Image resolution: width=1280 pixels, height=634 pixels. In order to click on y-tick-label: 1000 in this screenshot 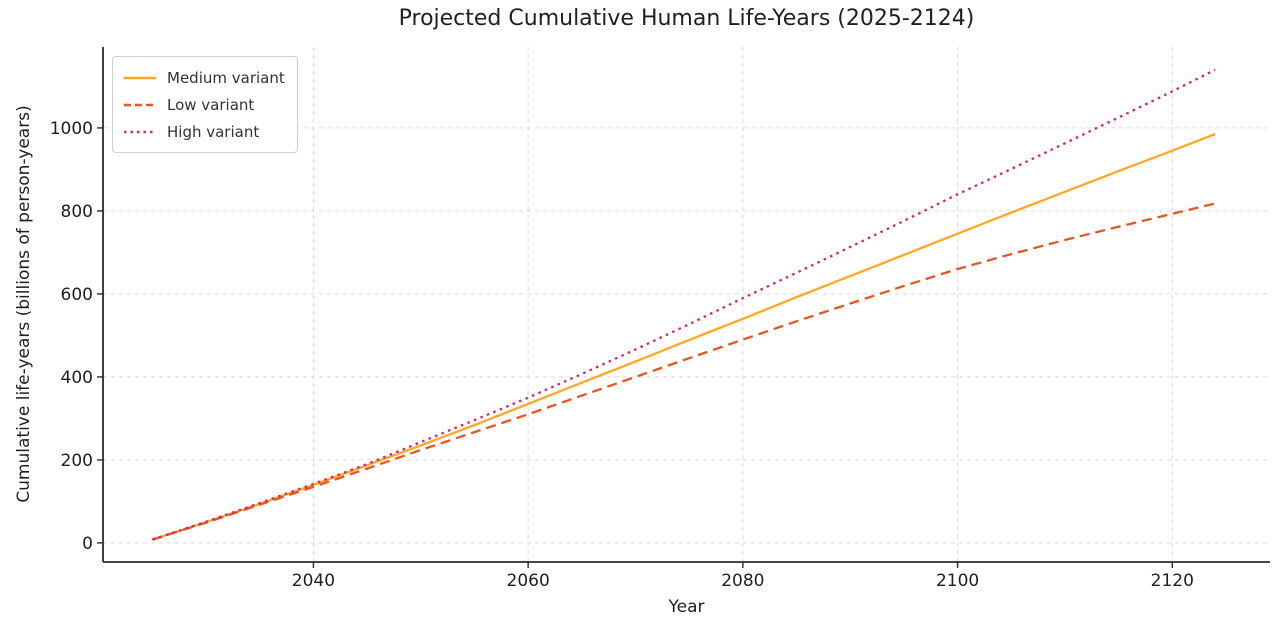, I will do `click(71, 129)`.